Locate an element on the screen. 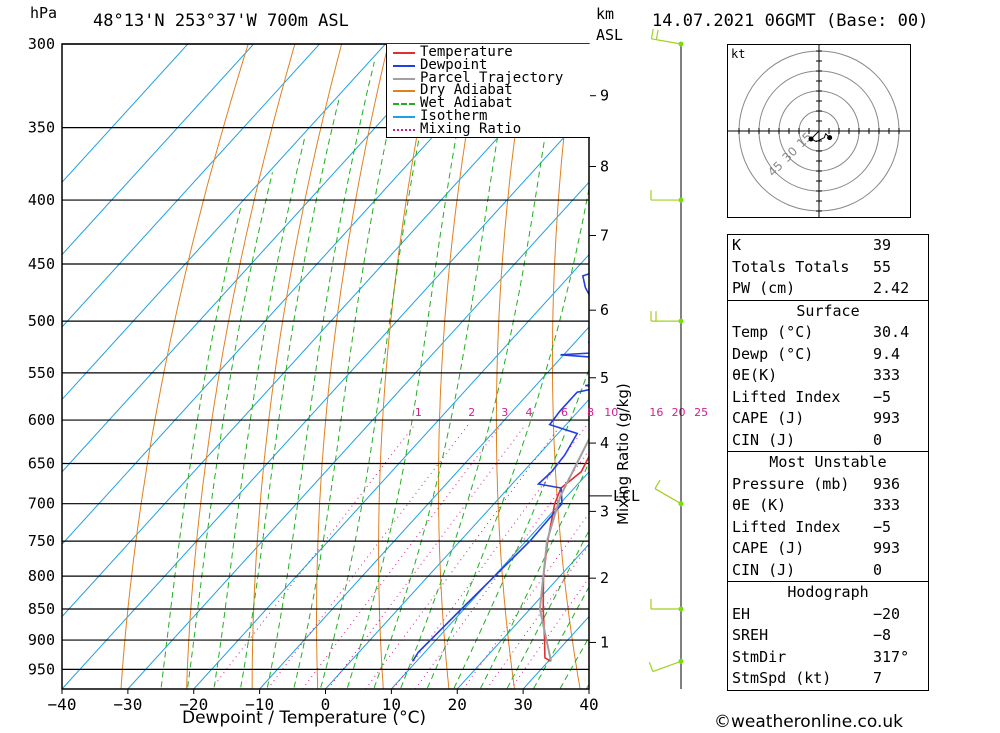 The width and height of the screenshot is (1000, 733). index-row: StmSpd (kt) 7 is located at coordinates (828, 679).